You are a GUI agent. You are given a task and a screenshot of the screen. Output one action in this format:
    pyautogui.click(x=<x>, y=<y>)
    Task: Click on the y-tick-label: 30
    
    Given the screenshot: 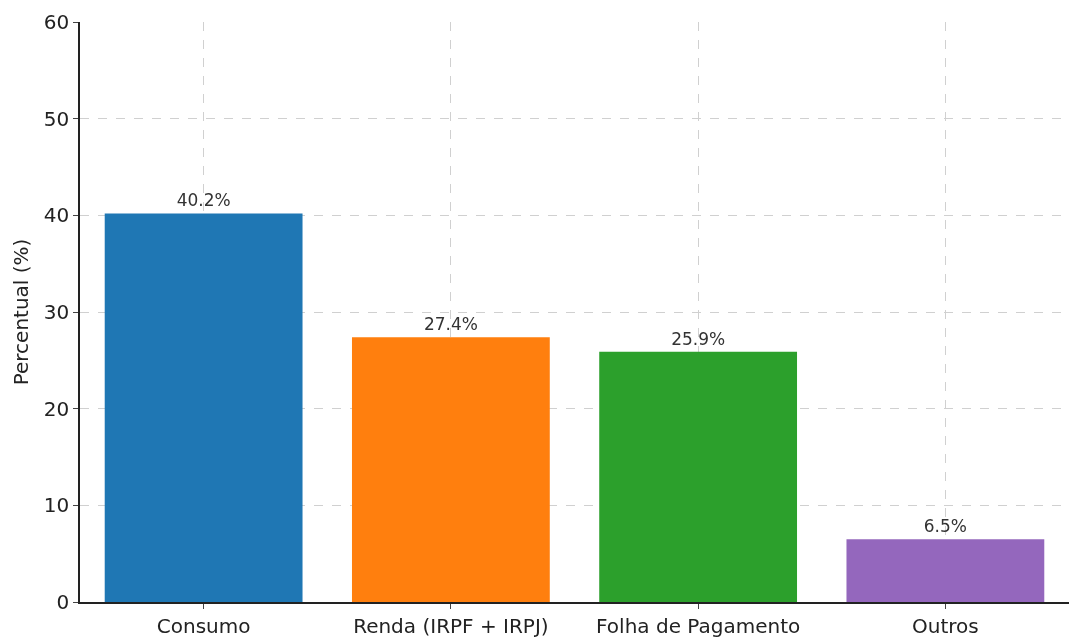 What is the action you would take?
    pyautogui.click(x=56, y=312)
    